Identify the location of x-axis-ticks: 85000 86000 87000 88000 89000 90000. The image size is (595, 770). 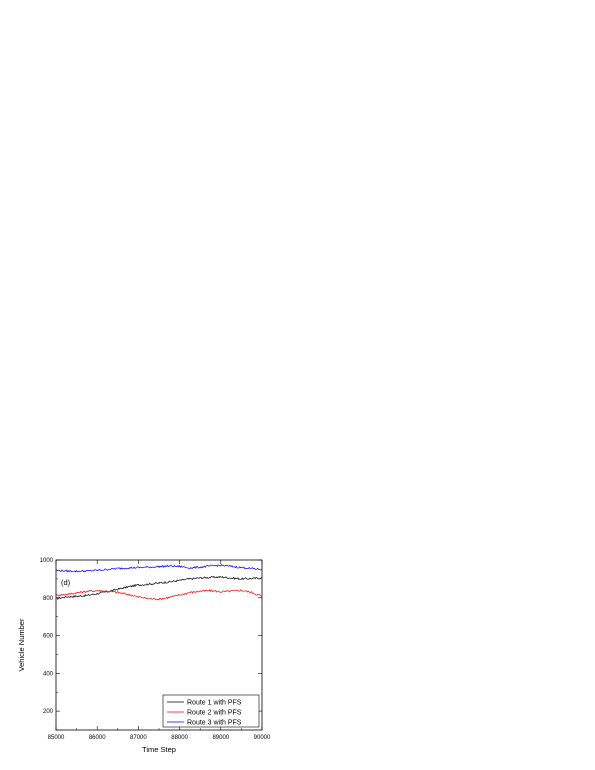
(159, 650).